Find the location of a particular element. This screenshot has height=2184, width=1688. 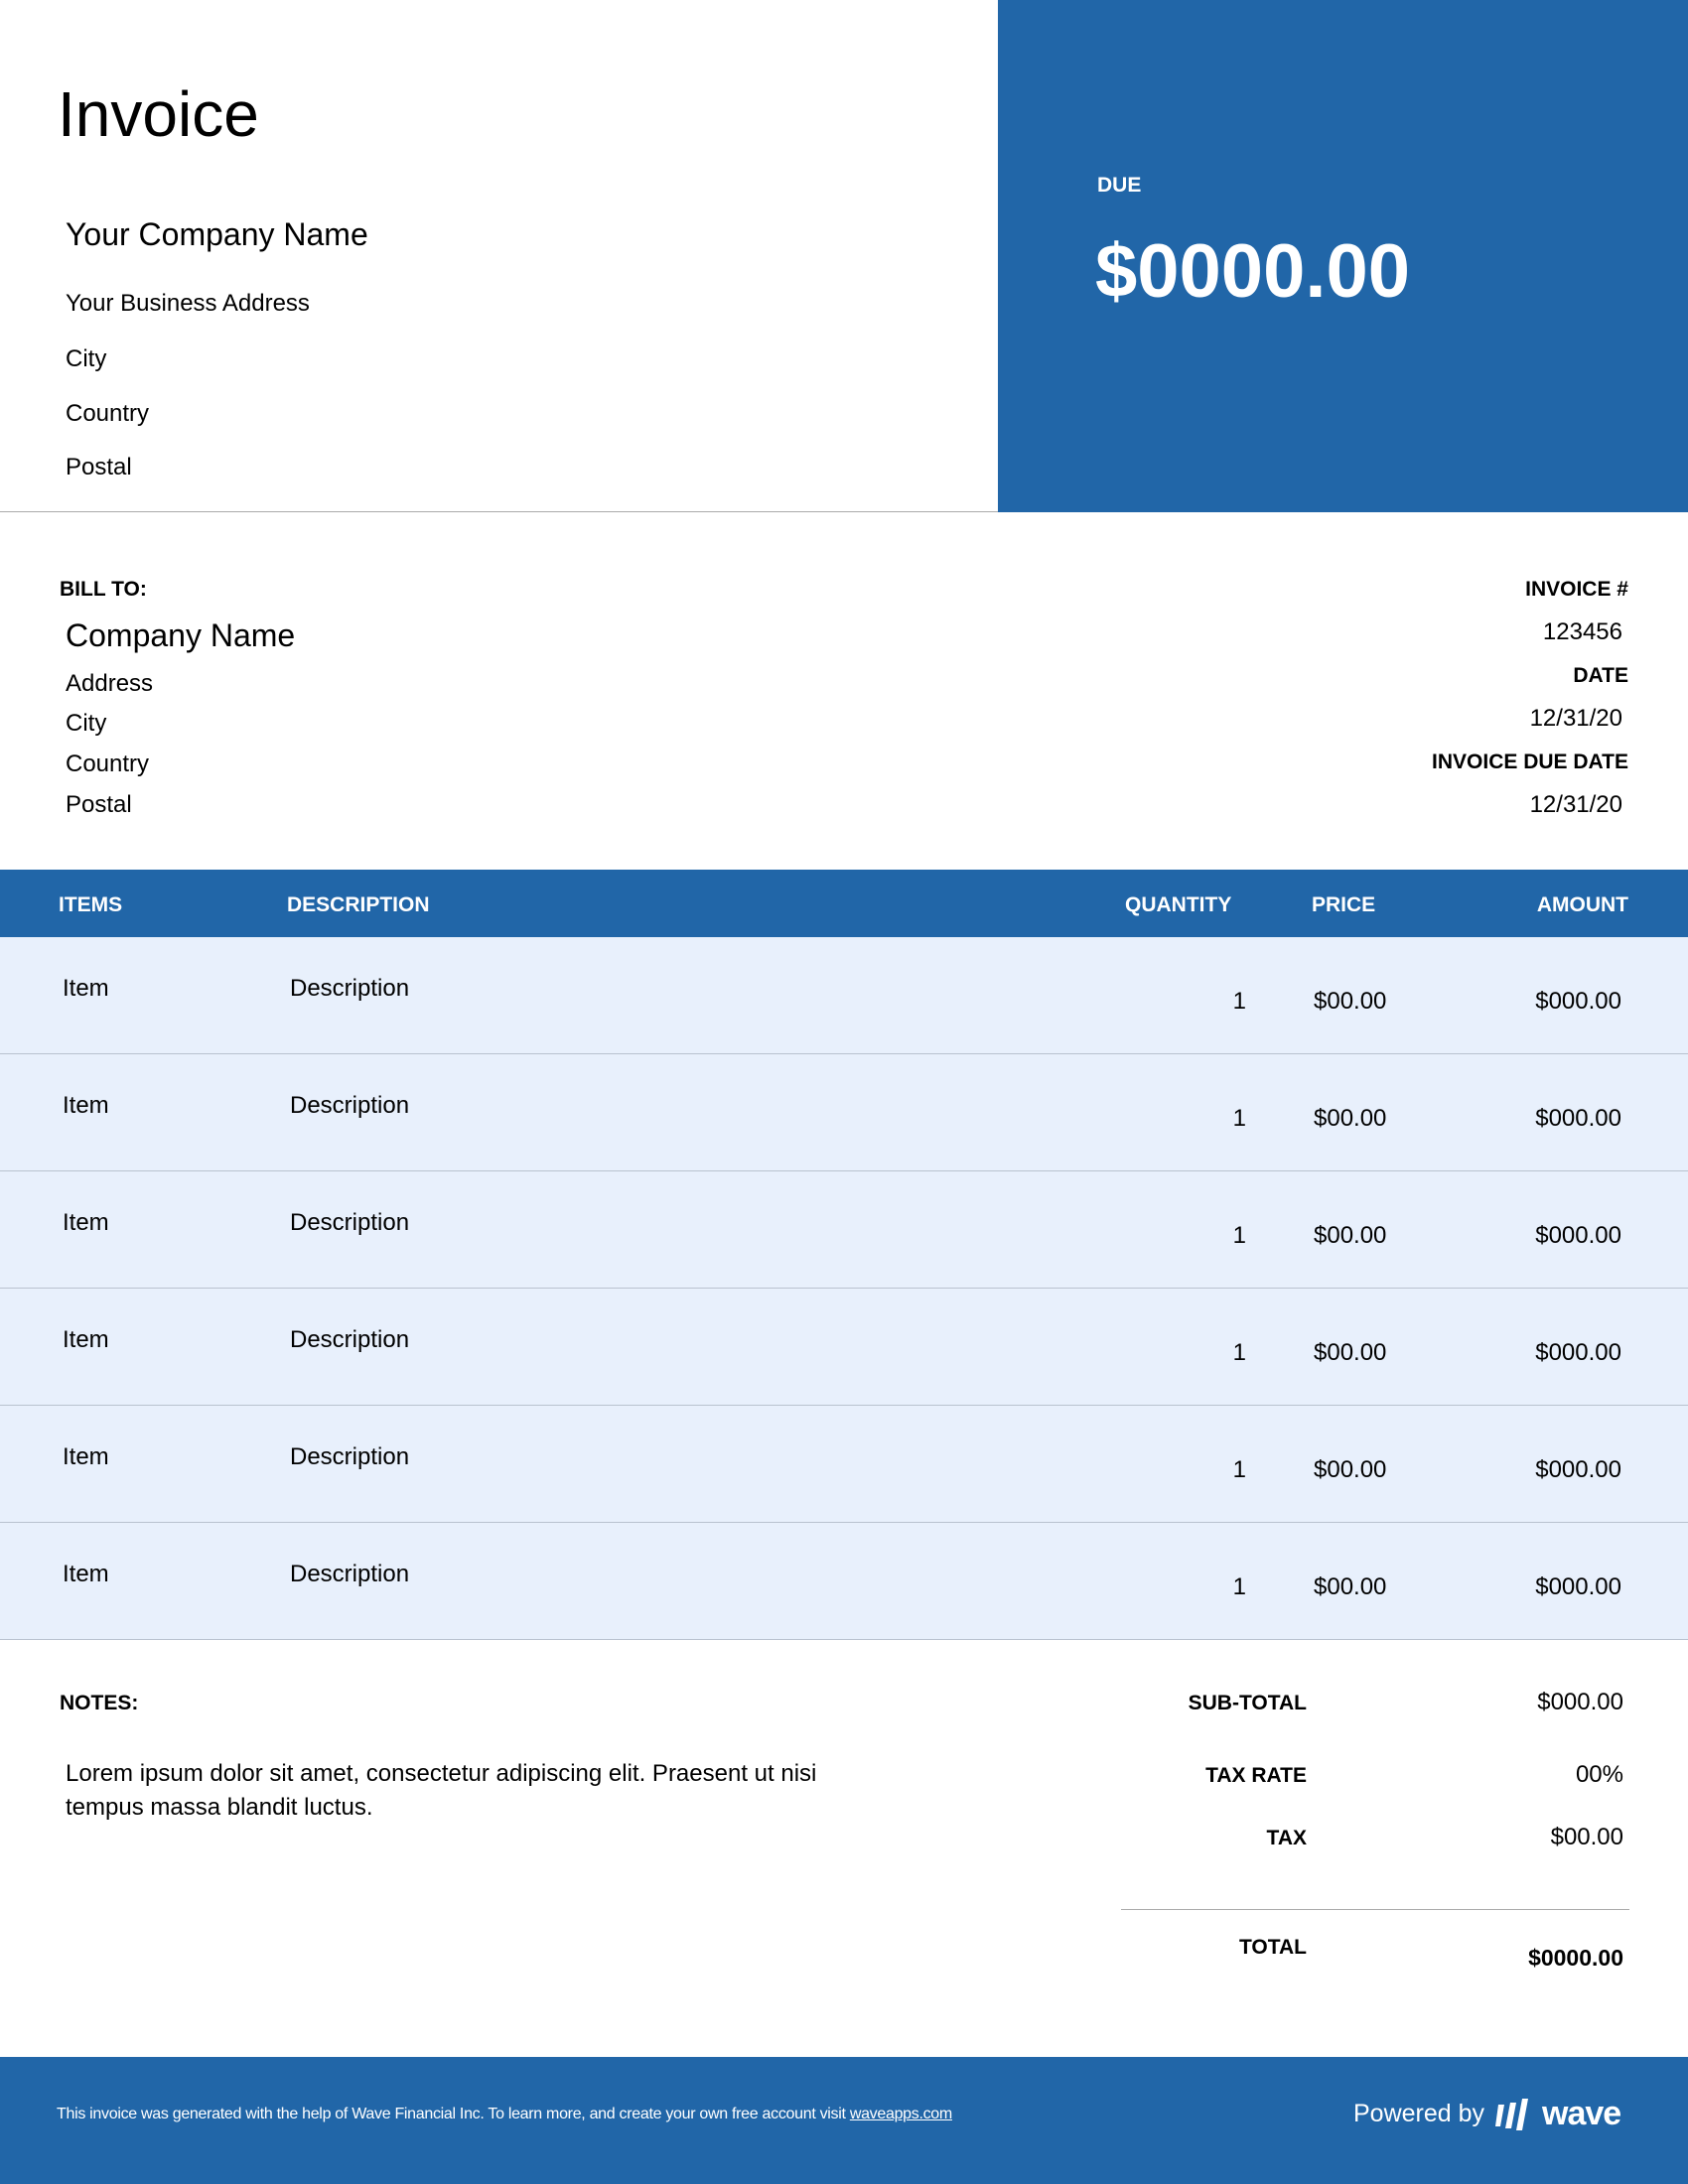

wave-logo-icon is located at coordinates (1512, 2114).